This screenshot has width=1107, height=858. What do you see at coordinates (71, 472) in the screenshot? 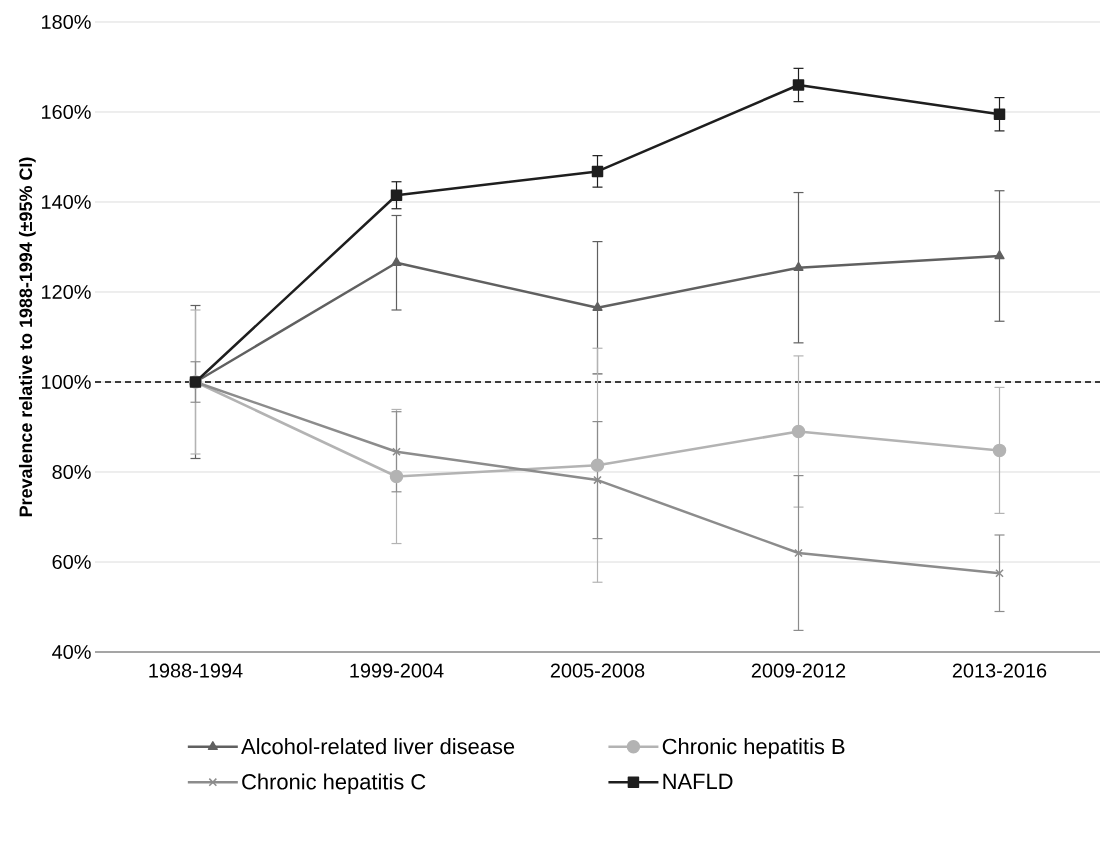
I see `y-tick-label: 80%` at bounding box center [71, 472].